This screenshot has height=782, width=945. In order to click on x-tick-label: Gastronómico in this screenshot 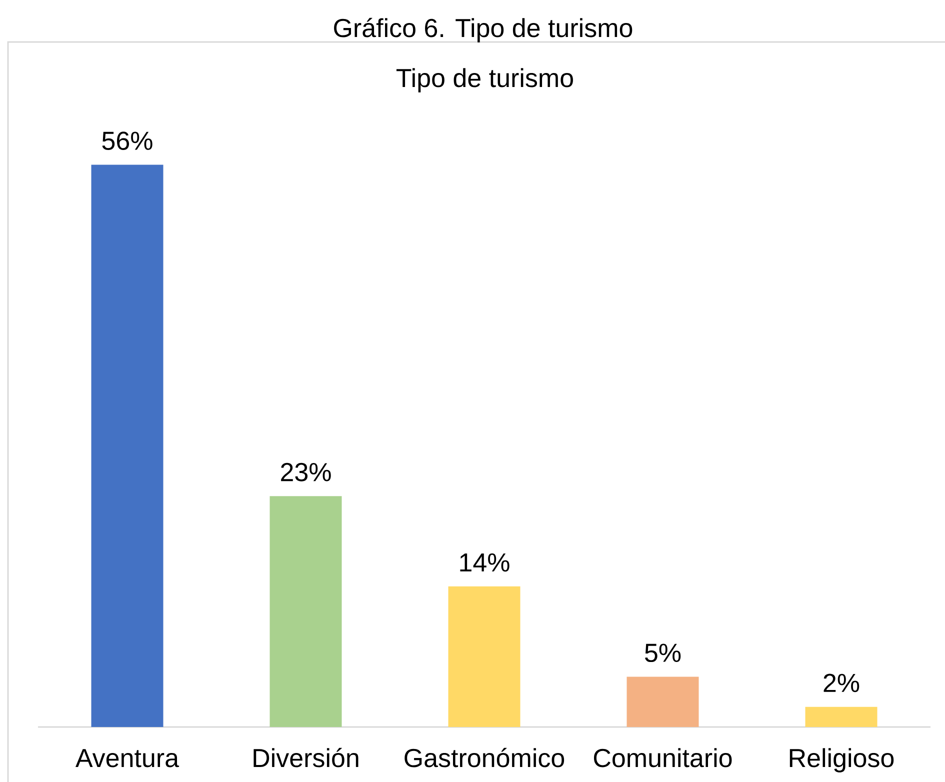, I will do `click(484, 758)`.